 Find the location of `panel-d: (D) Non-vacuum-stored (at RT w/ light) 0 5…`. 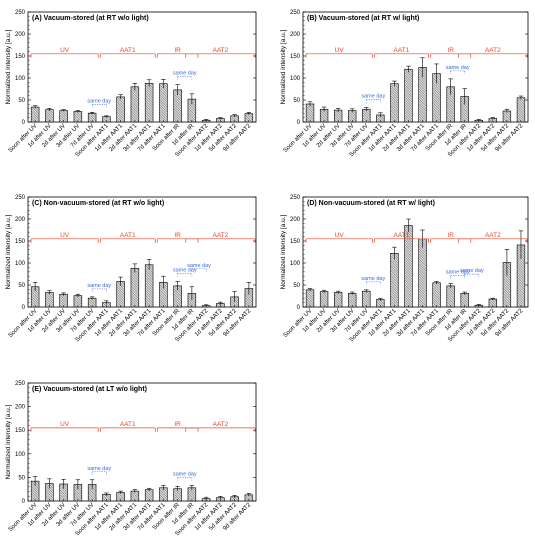

panel-d: (D) Non-vacuum-stored (at RT w/ light) 0 5… is located at coordinates (404, 269).